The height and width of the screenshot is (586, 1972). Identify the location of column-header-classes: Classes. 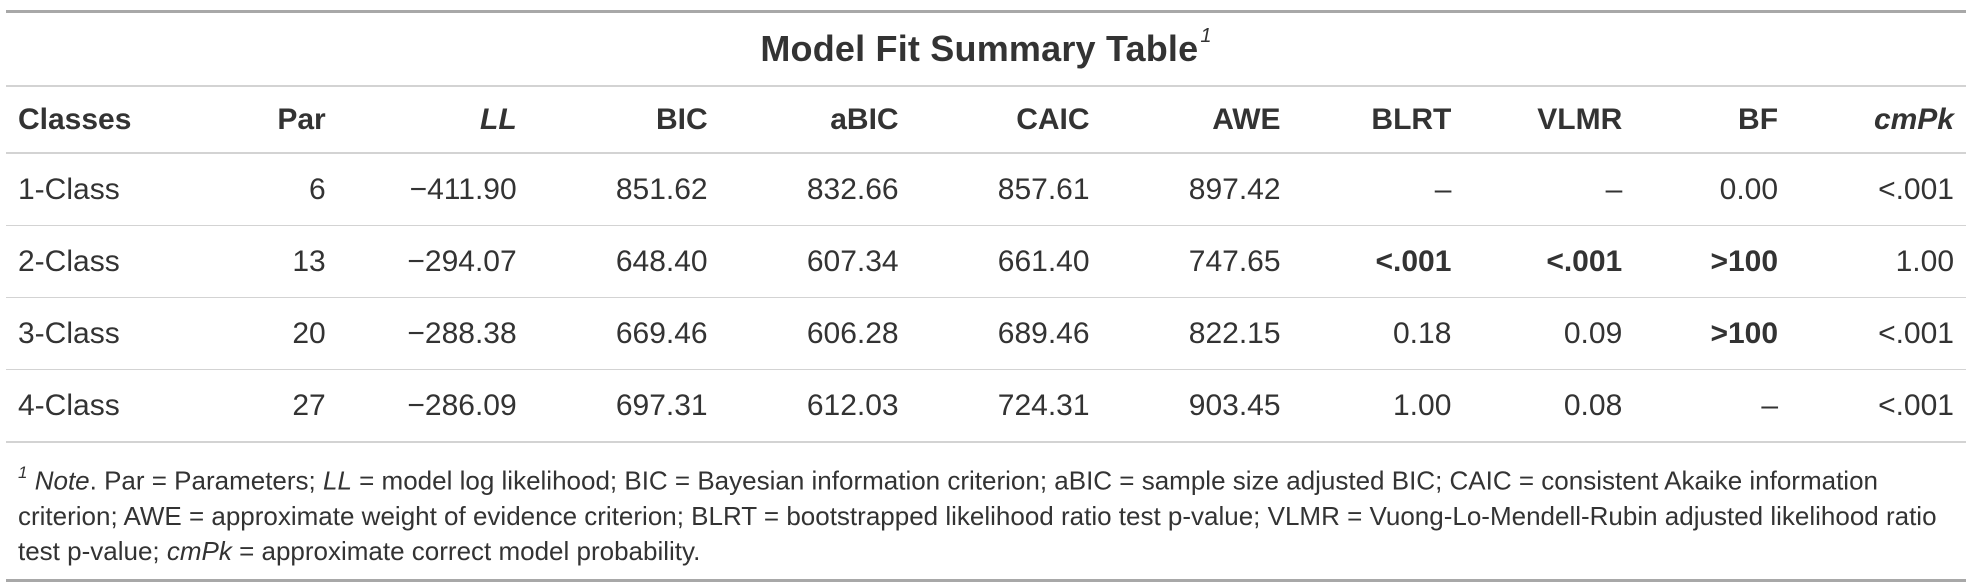
(96, 120).